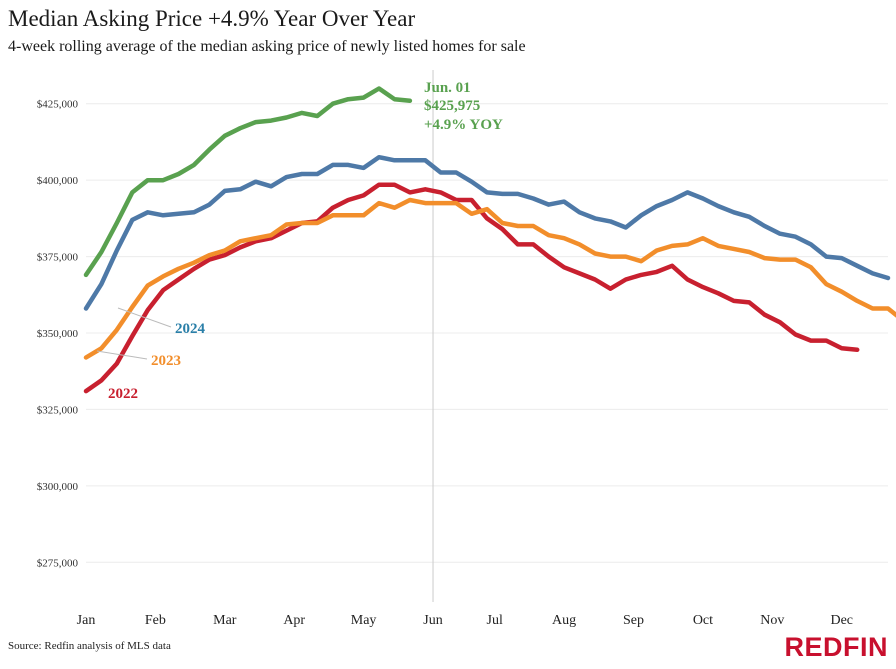 This screenshot has width=896, height=669. What do you see at coordinates (212, 18) in the screenshot?
I see `chart-title: Median Asking Price +4.9% Year Over Year` at bounding box center [212, 18].